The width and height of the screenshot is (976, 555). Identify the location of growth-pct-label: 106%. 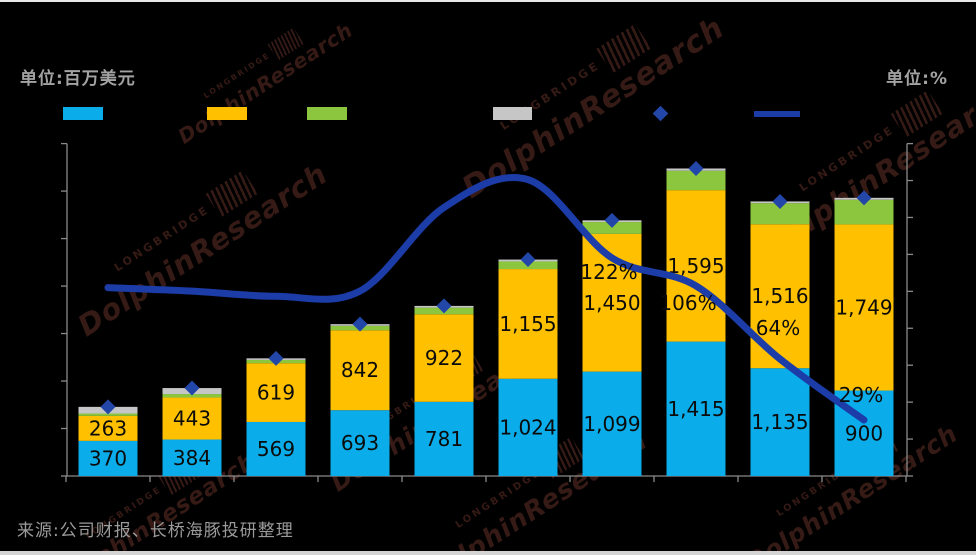
(687, 303).